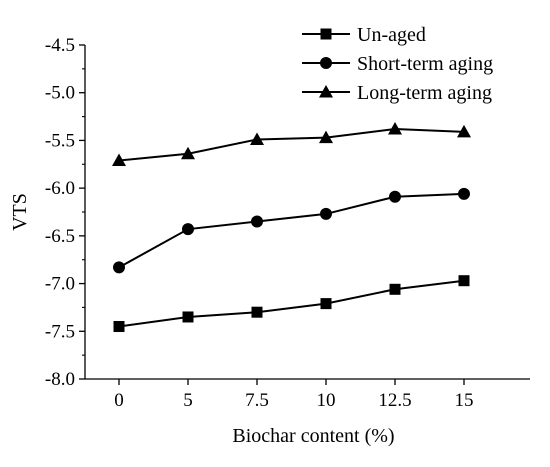  I want to click on x-tick-label: 15, so click(464, 400).